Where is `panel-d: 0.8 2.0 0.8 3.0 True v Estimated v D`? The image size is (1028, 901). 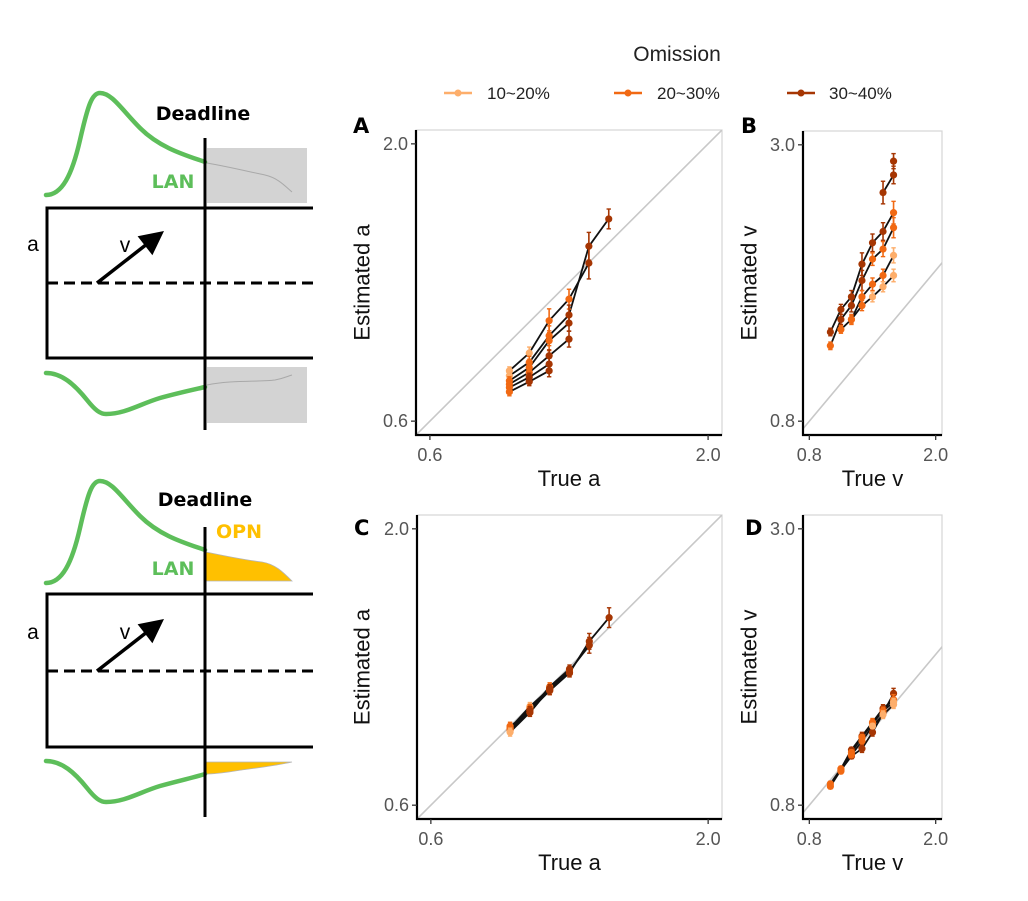
panel-d: 0.8 2.0 0.8 3.0 True v Estimated v D is located at coordinates (842, 694).